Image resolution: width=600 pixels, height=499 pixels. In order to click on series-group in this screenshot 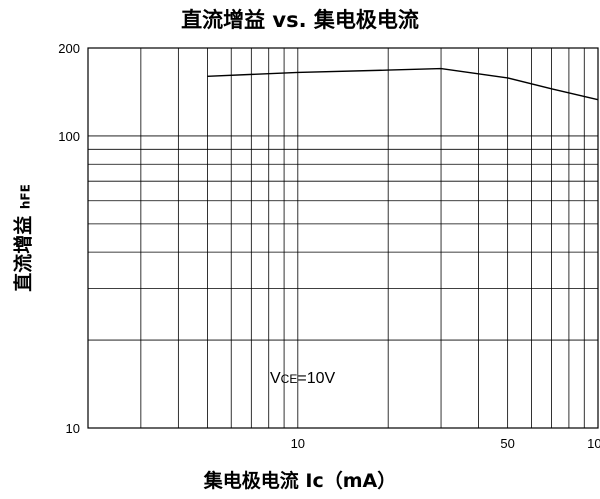, I will do `click(403, 84)`.